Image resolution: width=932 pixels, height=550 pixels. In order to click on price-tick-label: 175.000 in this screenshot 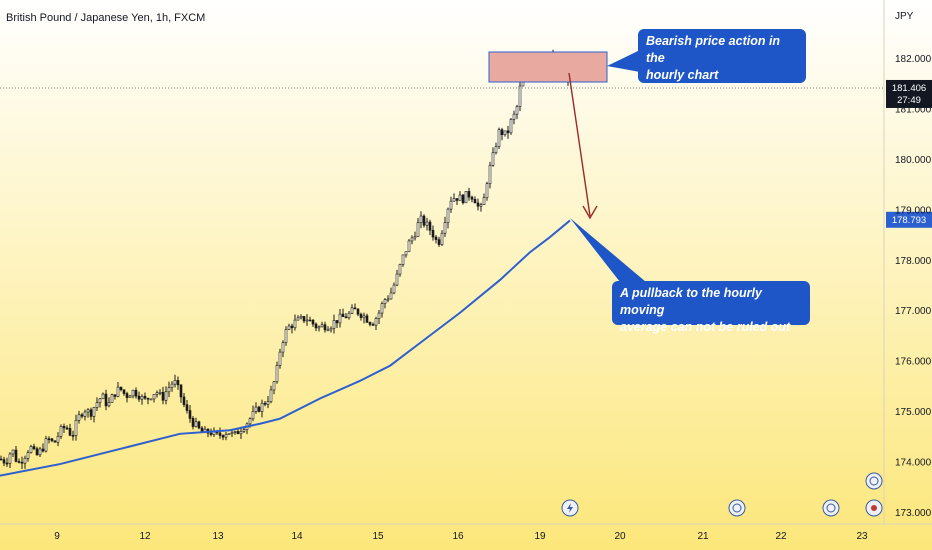, I will do `click(913, 412)`.